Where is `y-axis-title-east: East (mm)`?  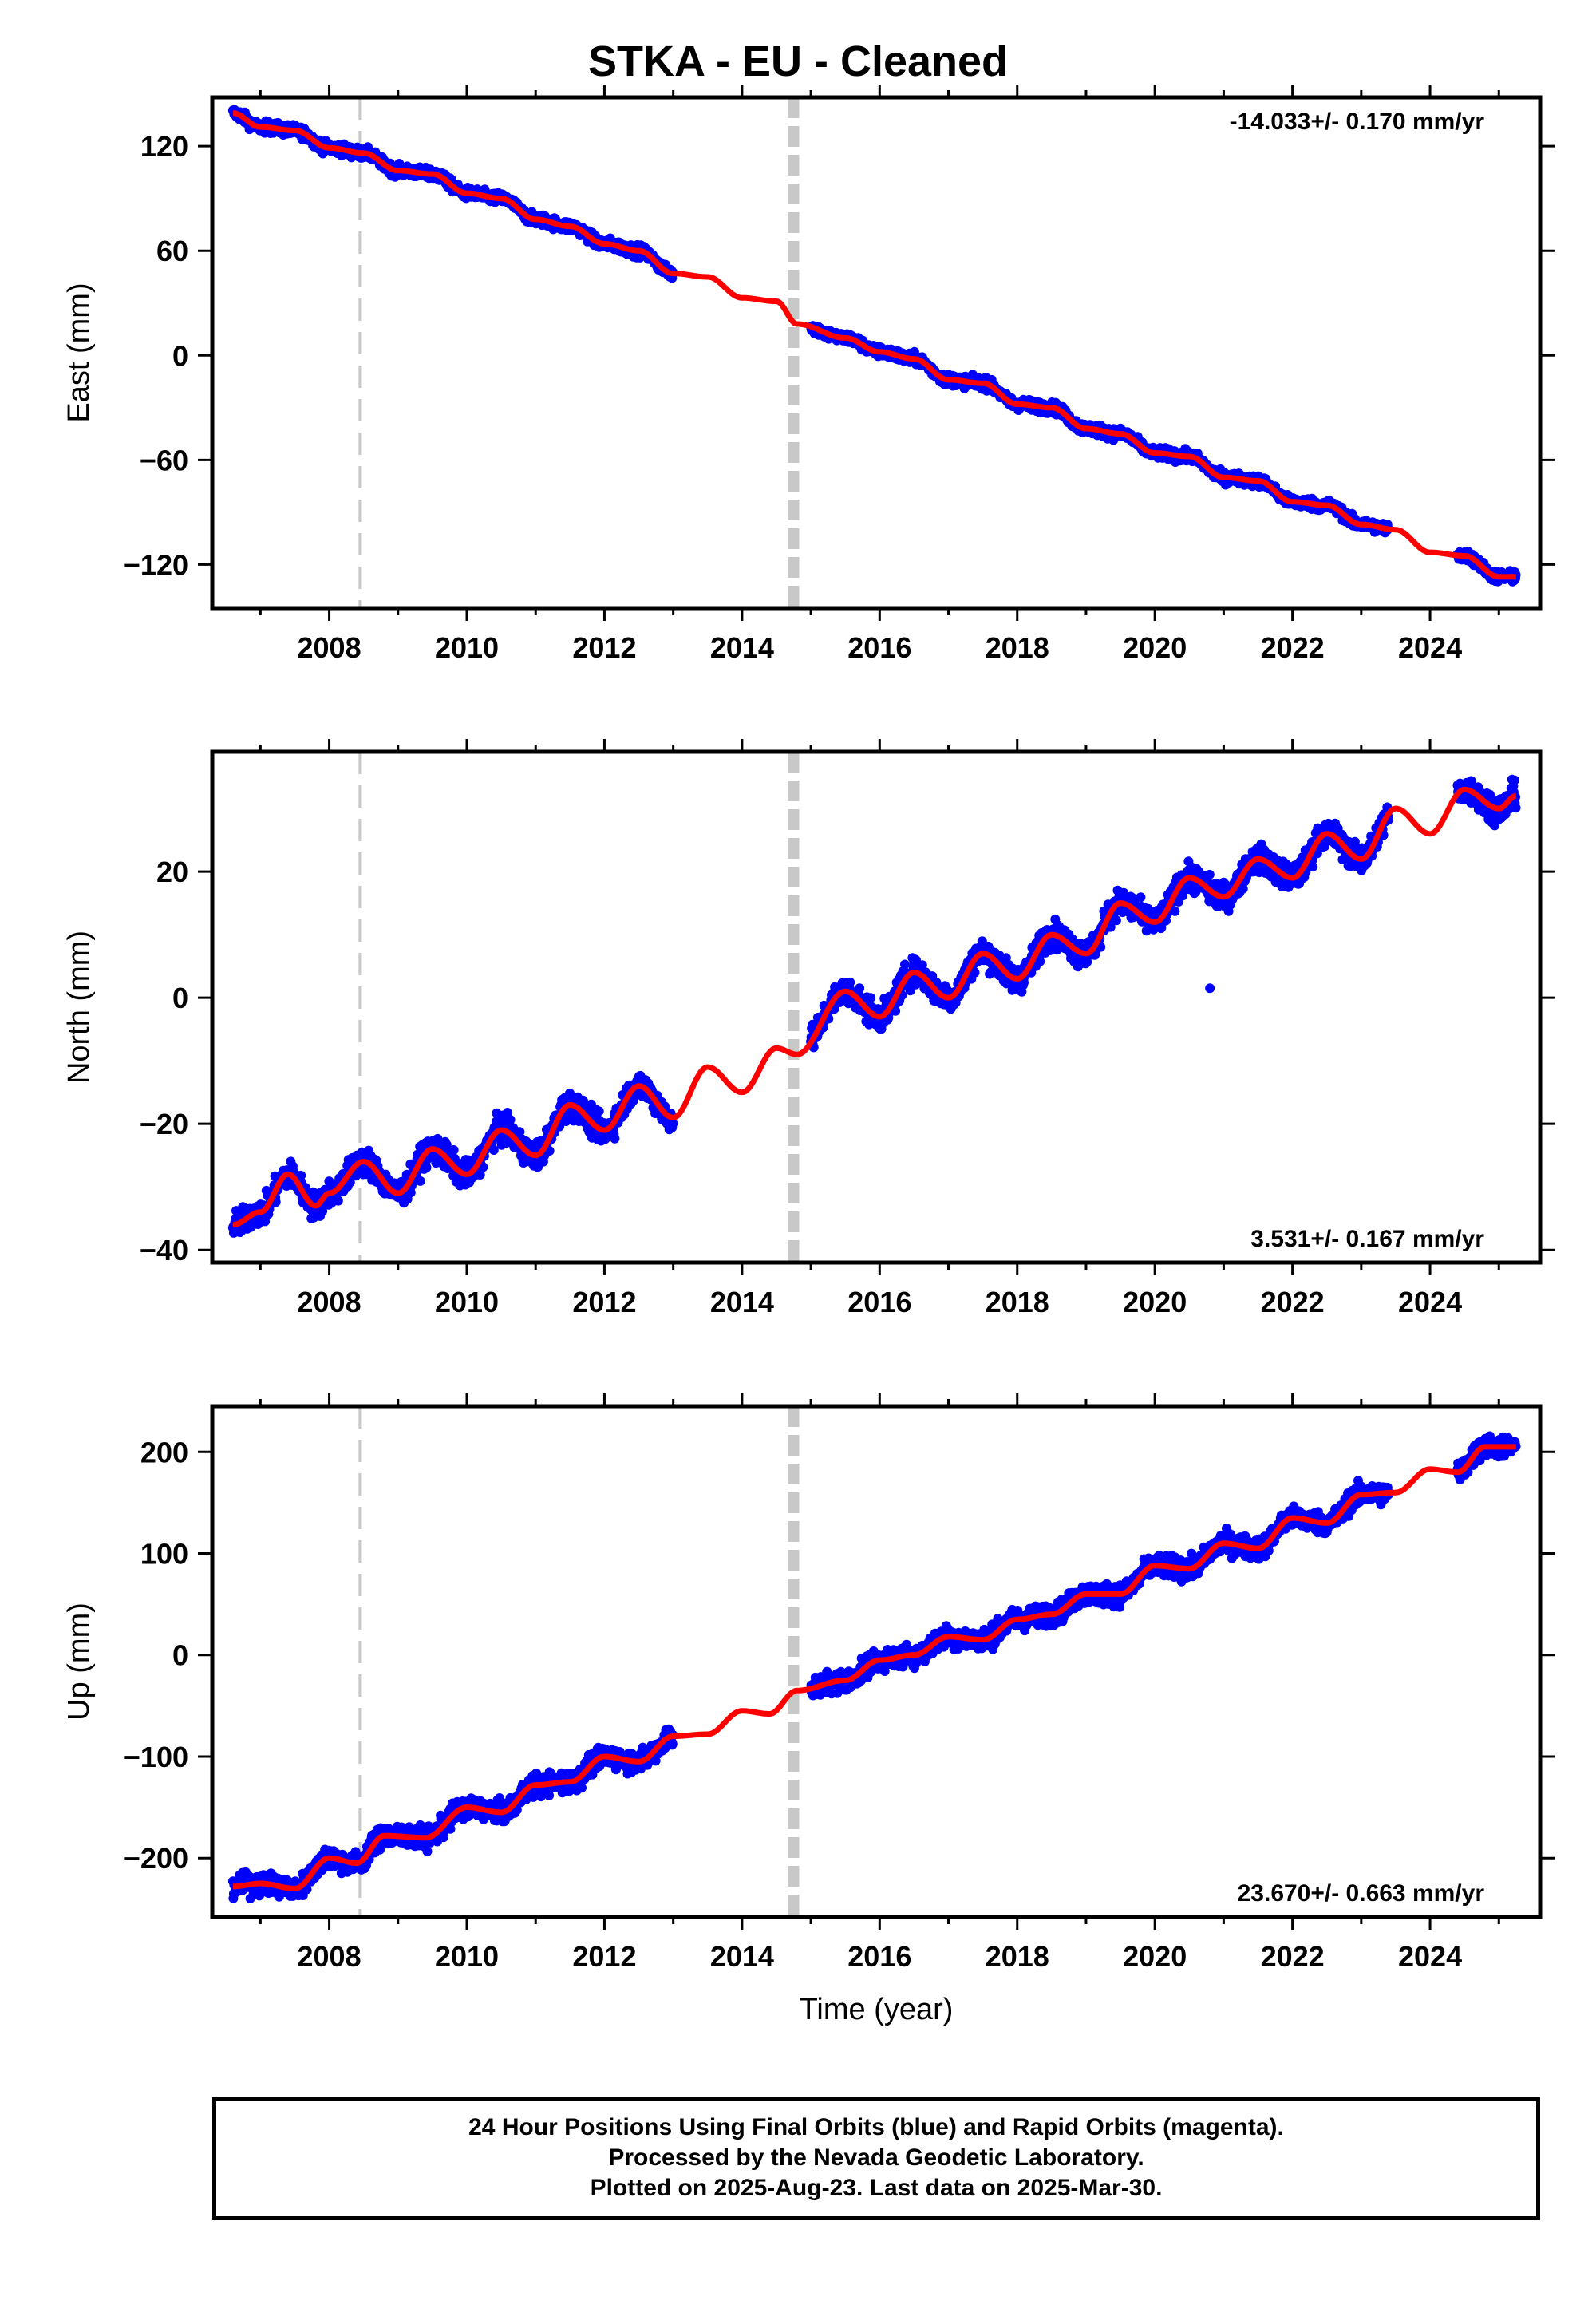 y-axis-title-east: East (mm) is located at coordinates (79, 352).